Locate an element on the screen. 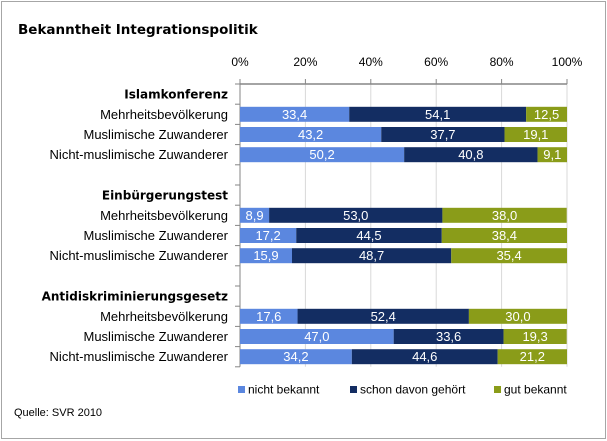 The width and height of the screenshot is (607, 441). data-label: 50,2 is located at coordinates (321, 154).